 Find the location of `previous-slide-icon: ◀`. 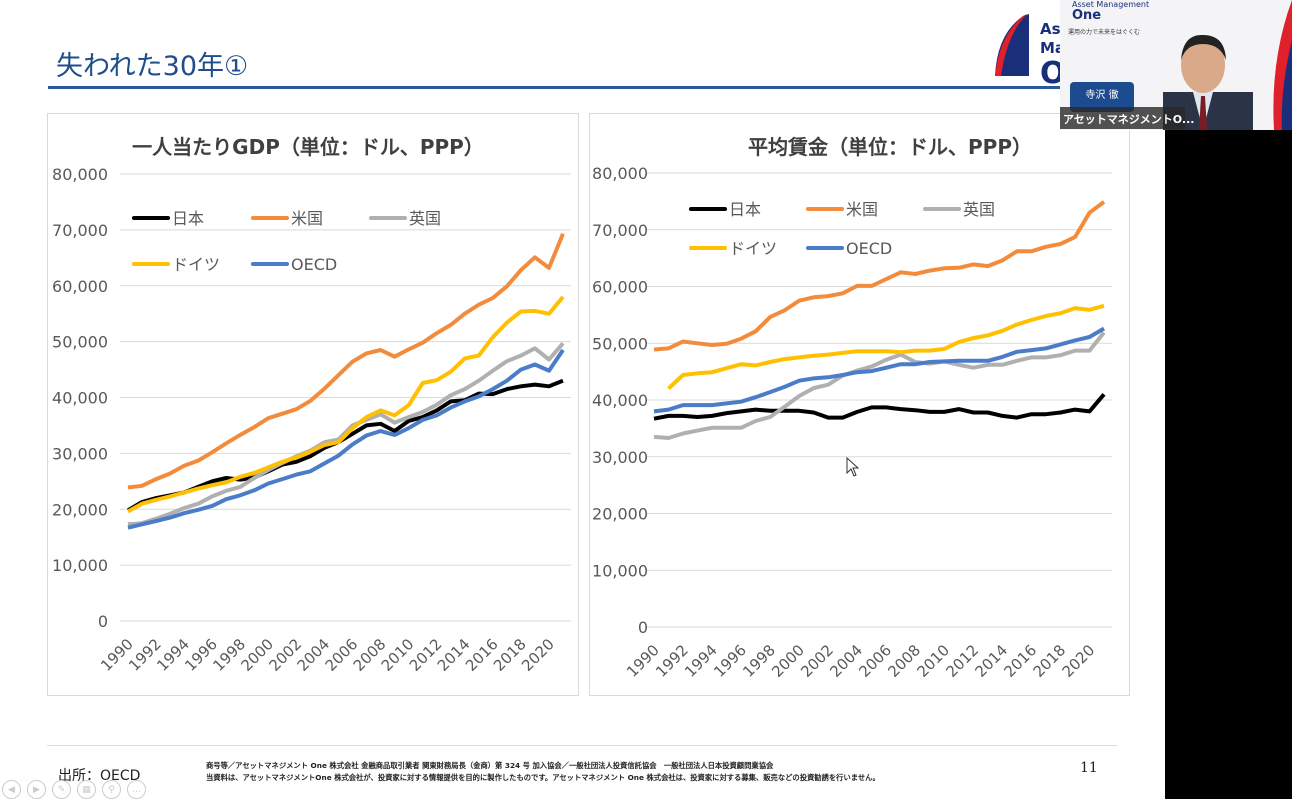

previous-slide-icon: ◀ is located at coordinates (11, 789).